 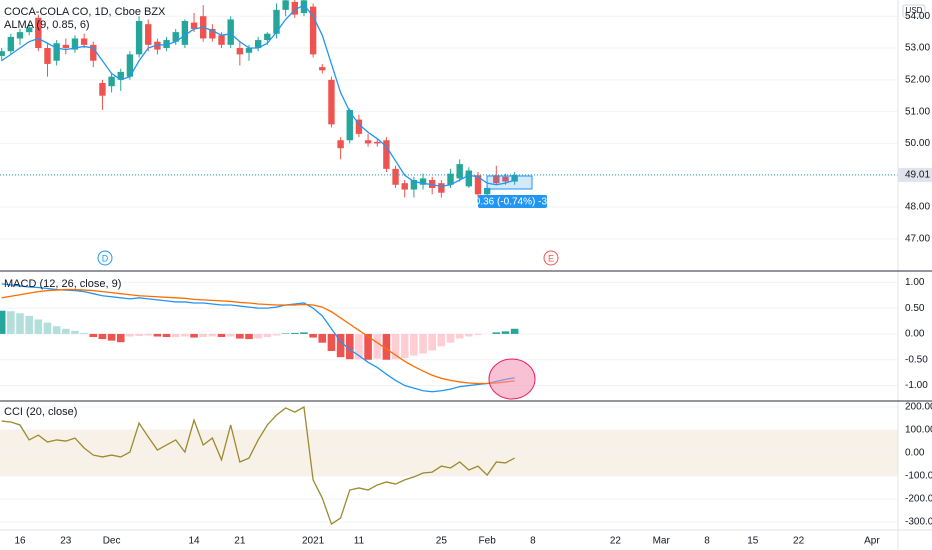 I want to click on event-label: E, so click(x=551, y=258).